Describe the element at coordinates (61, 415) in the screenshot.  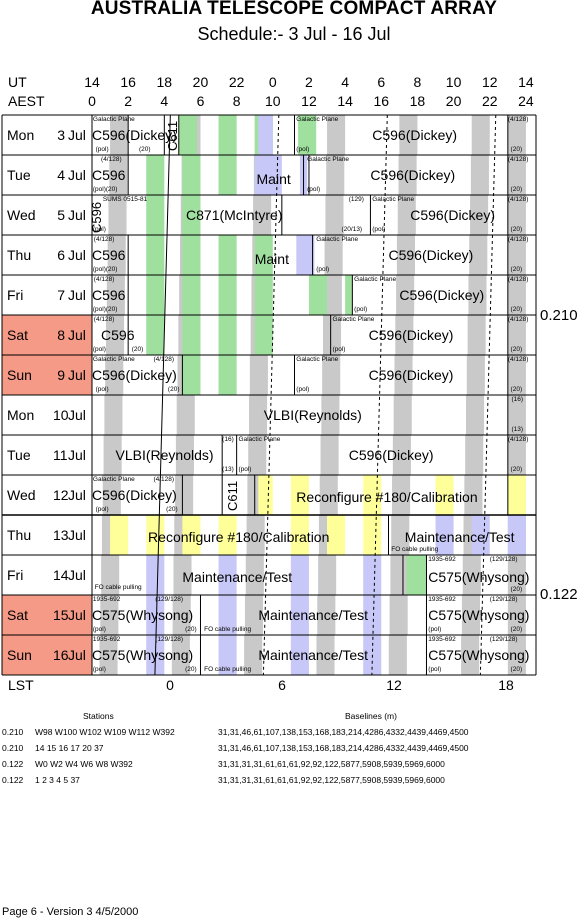
I see `day-number: 10` at that location.